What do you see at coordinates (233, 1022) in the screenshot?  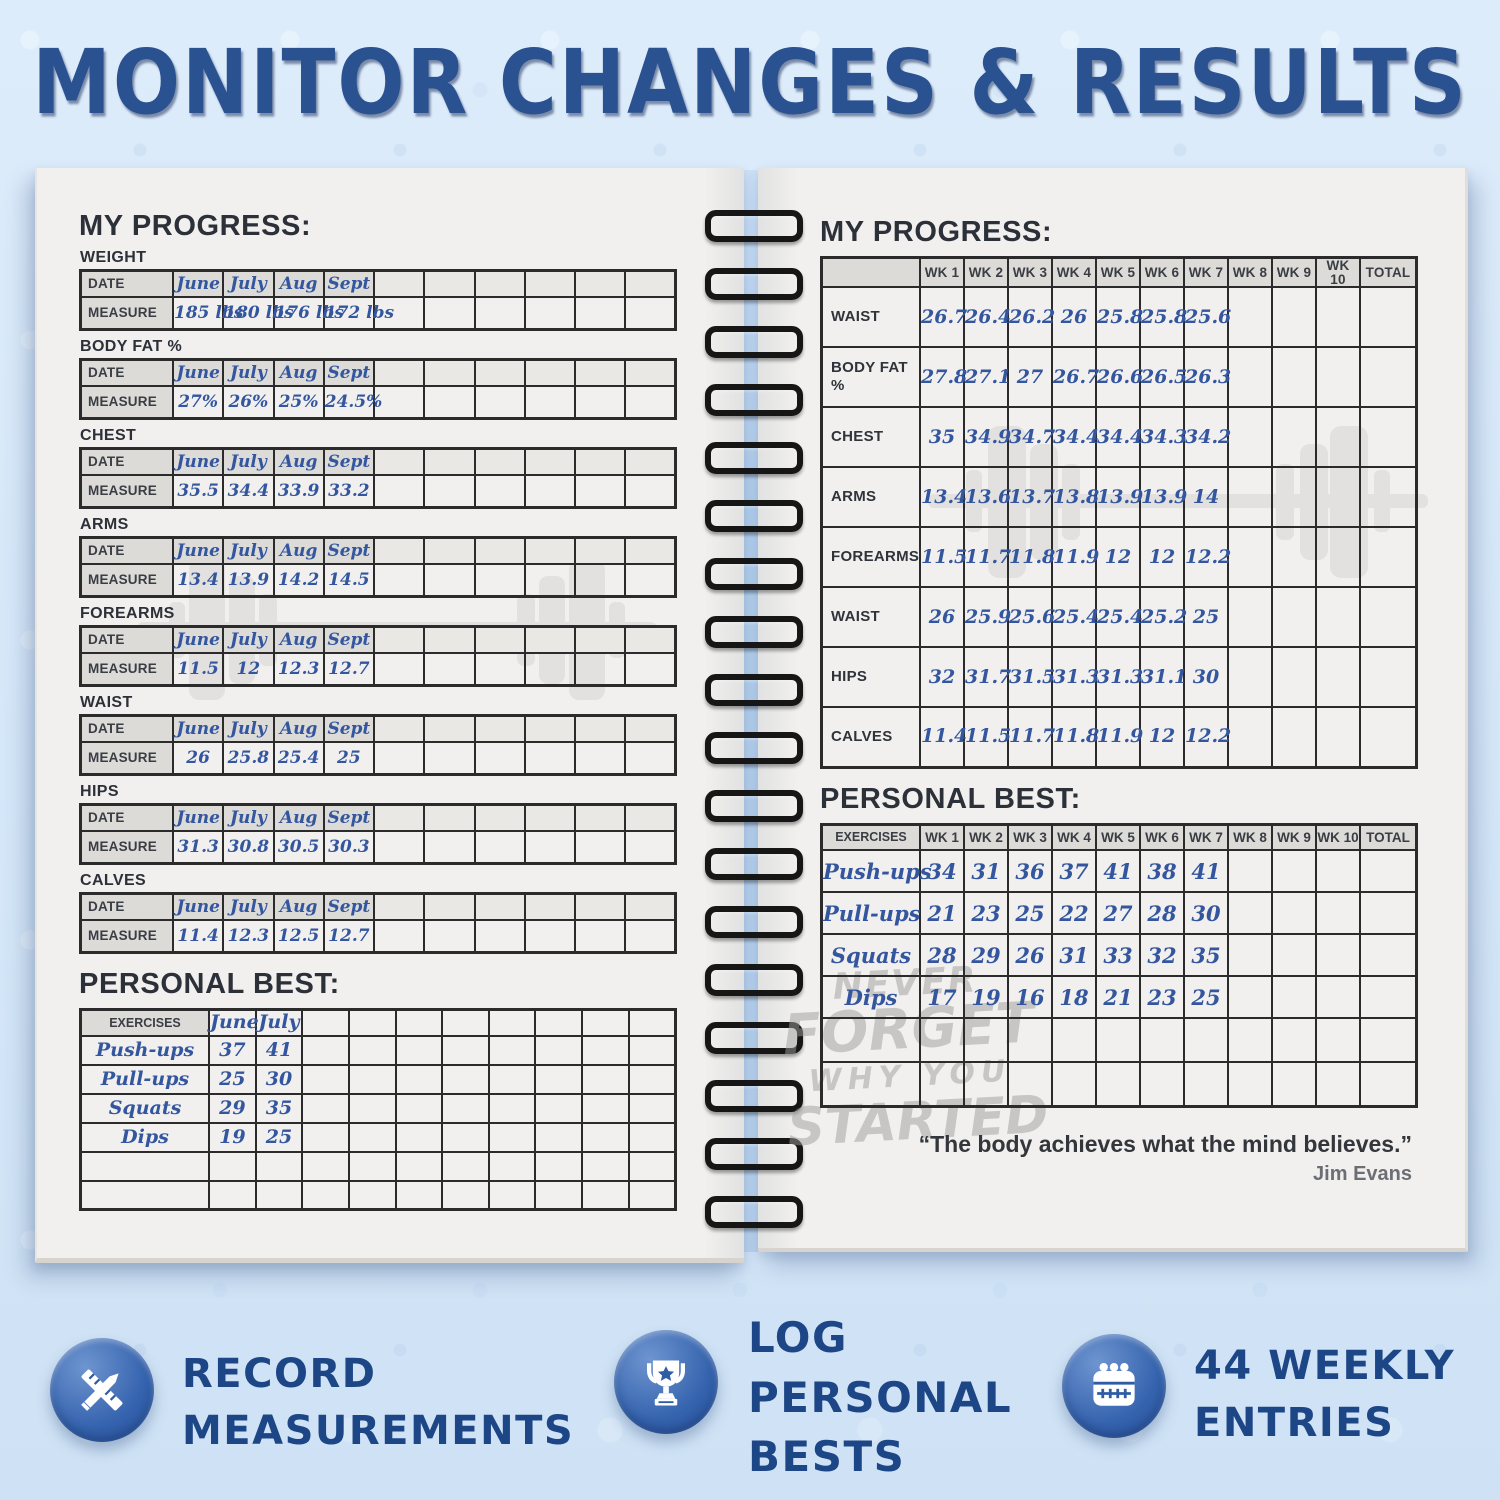 I see `pb-month-cell: June` at bounding box center [233, 1022].